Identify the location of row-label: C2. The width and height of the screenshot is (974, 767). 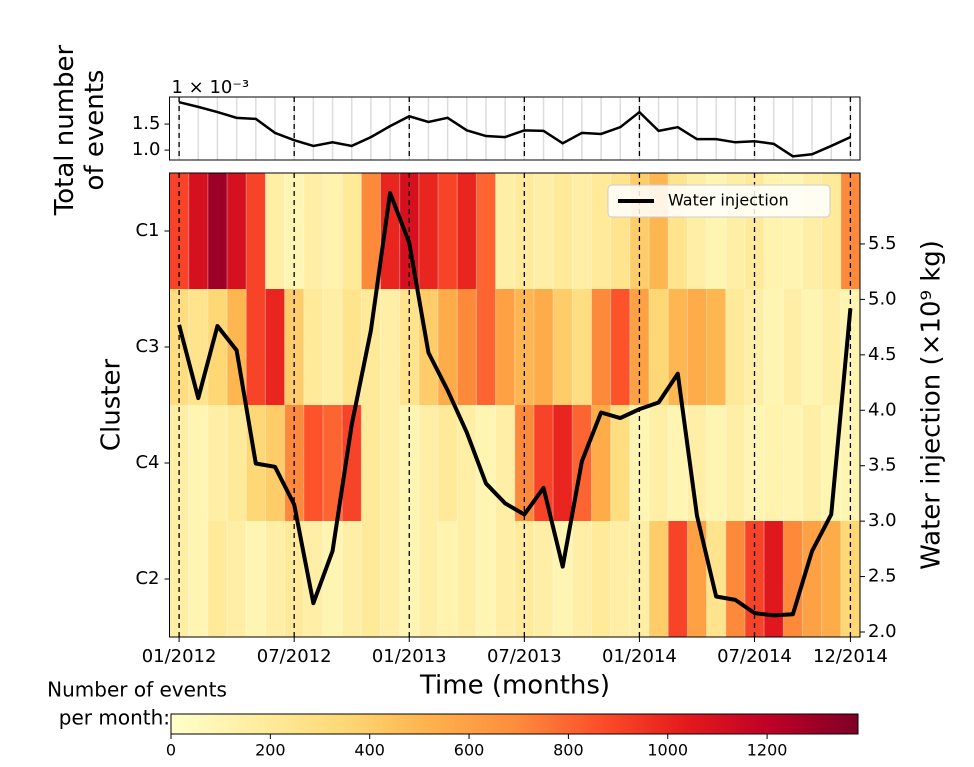
(147, 578).